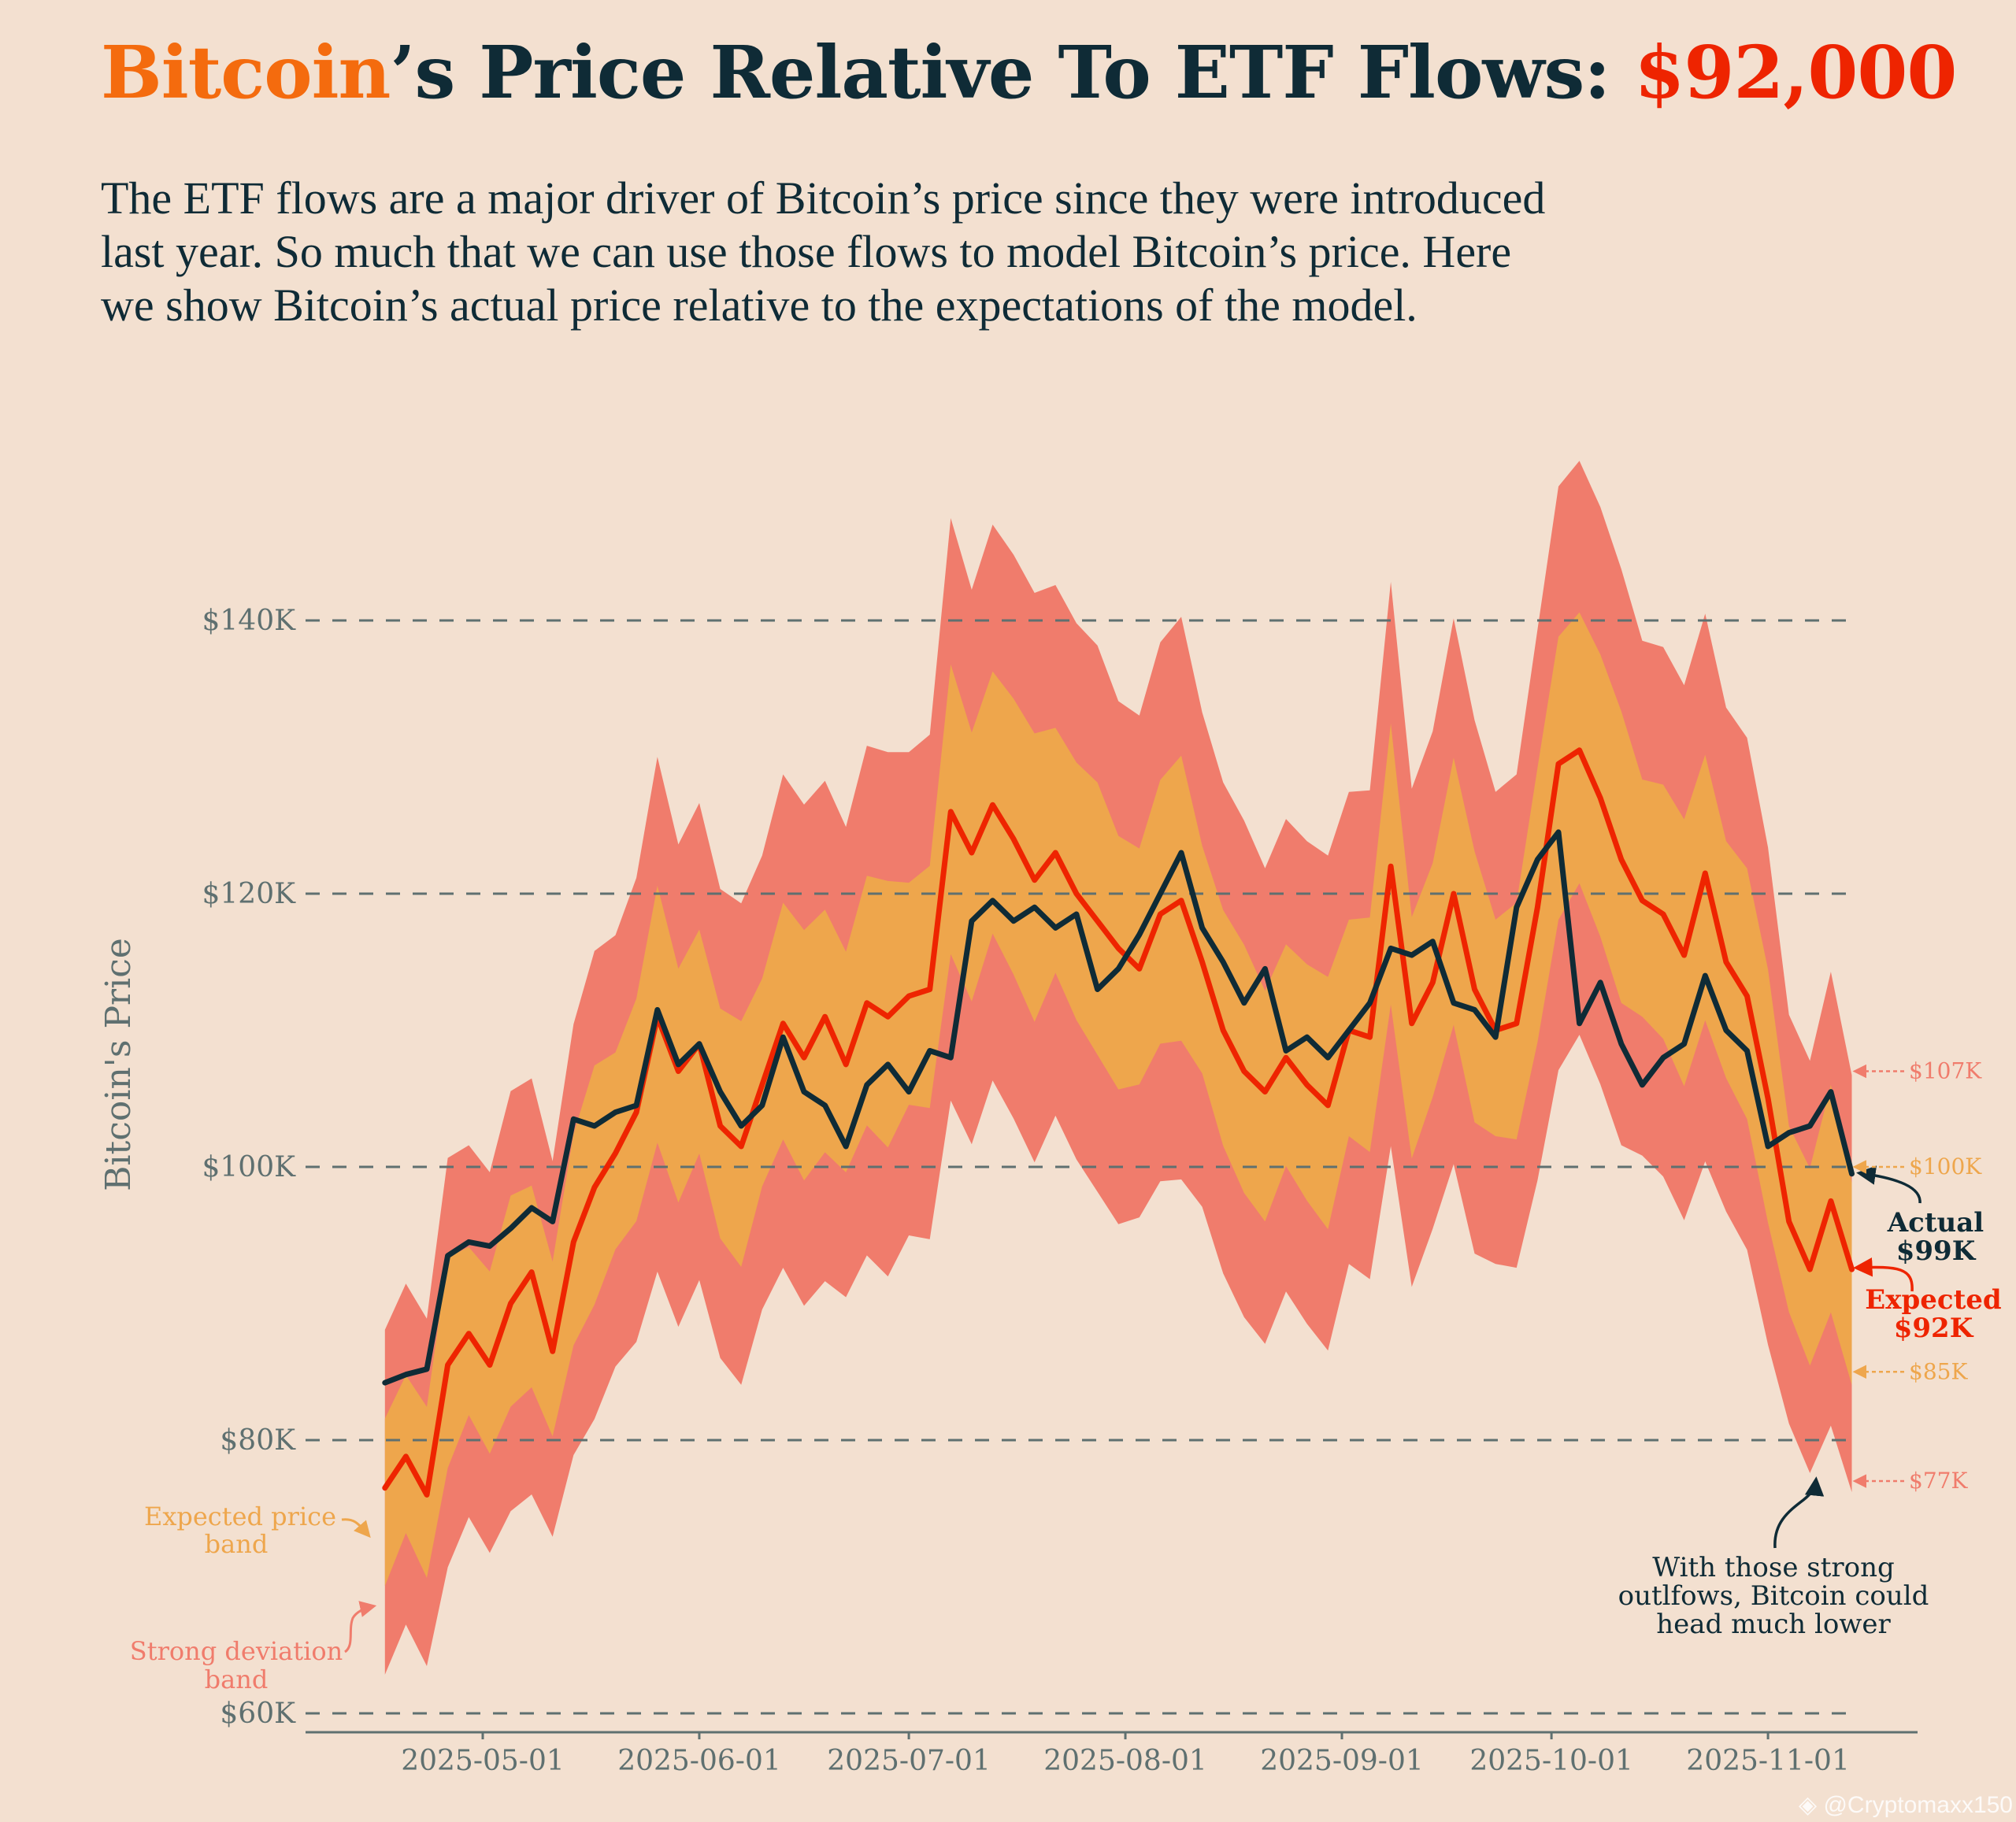 Image resolution: width=2016 pixels, height=1822 pixels. Describe the element at coordinates (1889, 1184) in the screenshot. I see `actual-arrow` at that location.